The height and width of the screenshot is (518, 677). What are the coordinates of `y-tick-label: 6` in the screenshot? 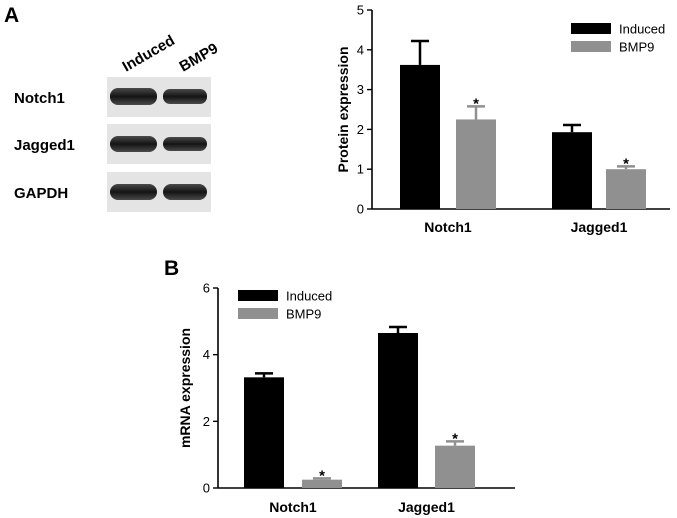 It's located at (206, 288).